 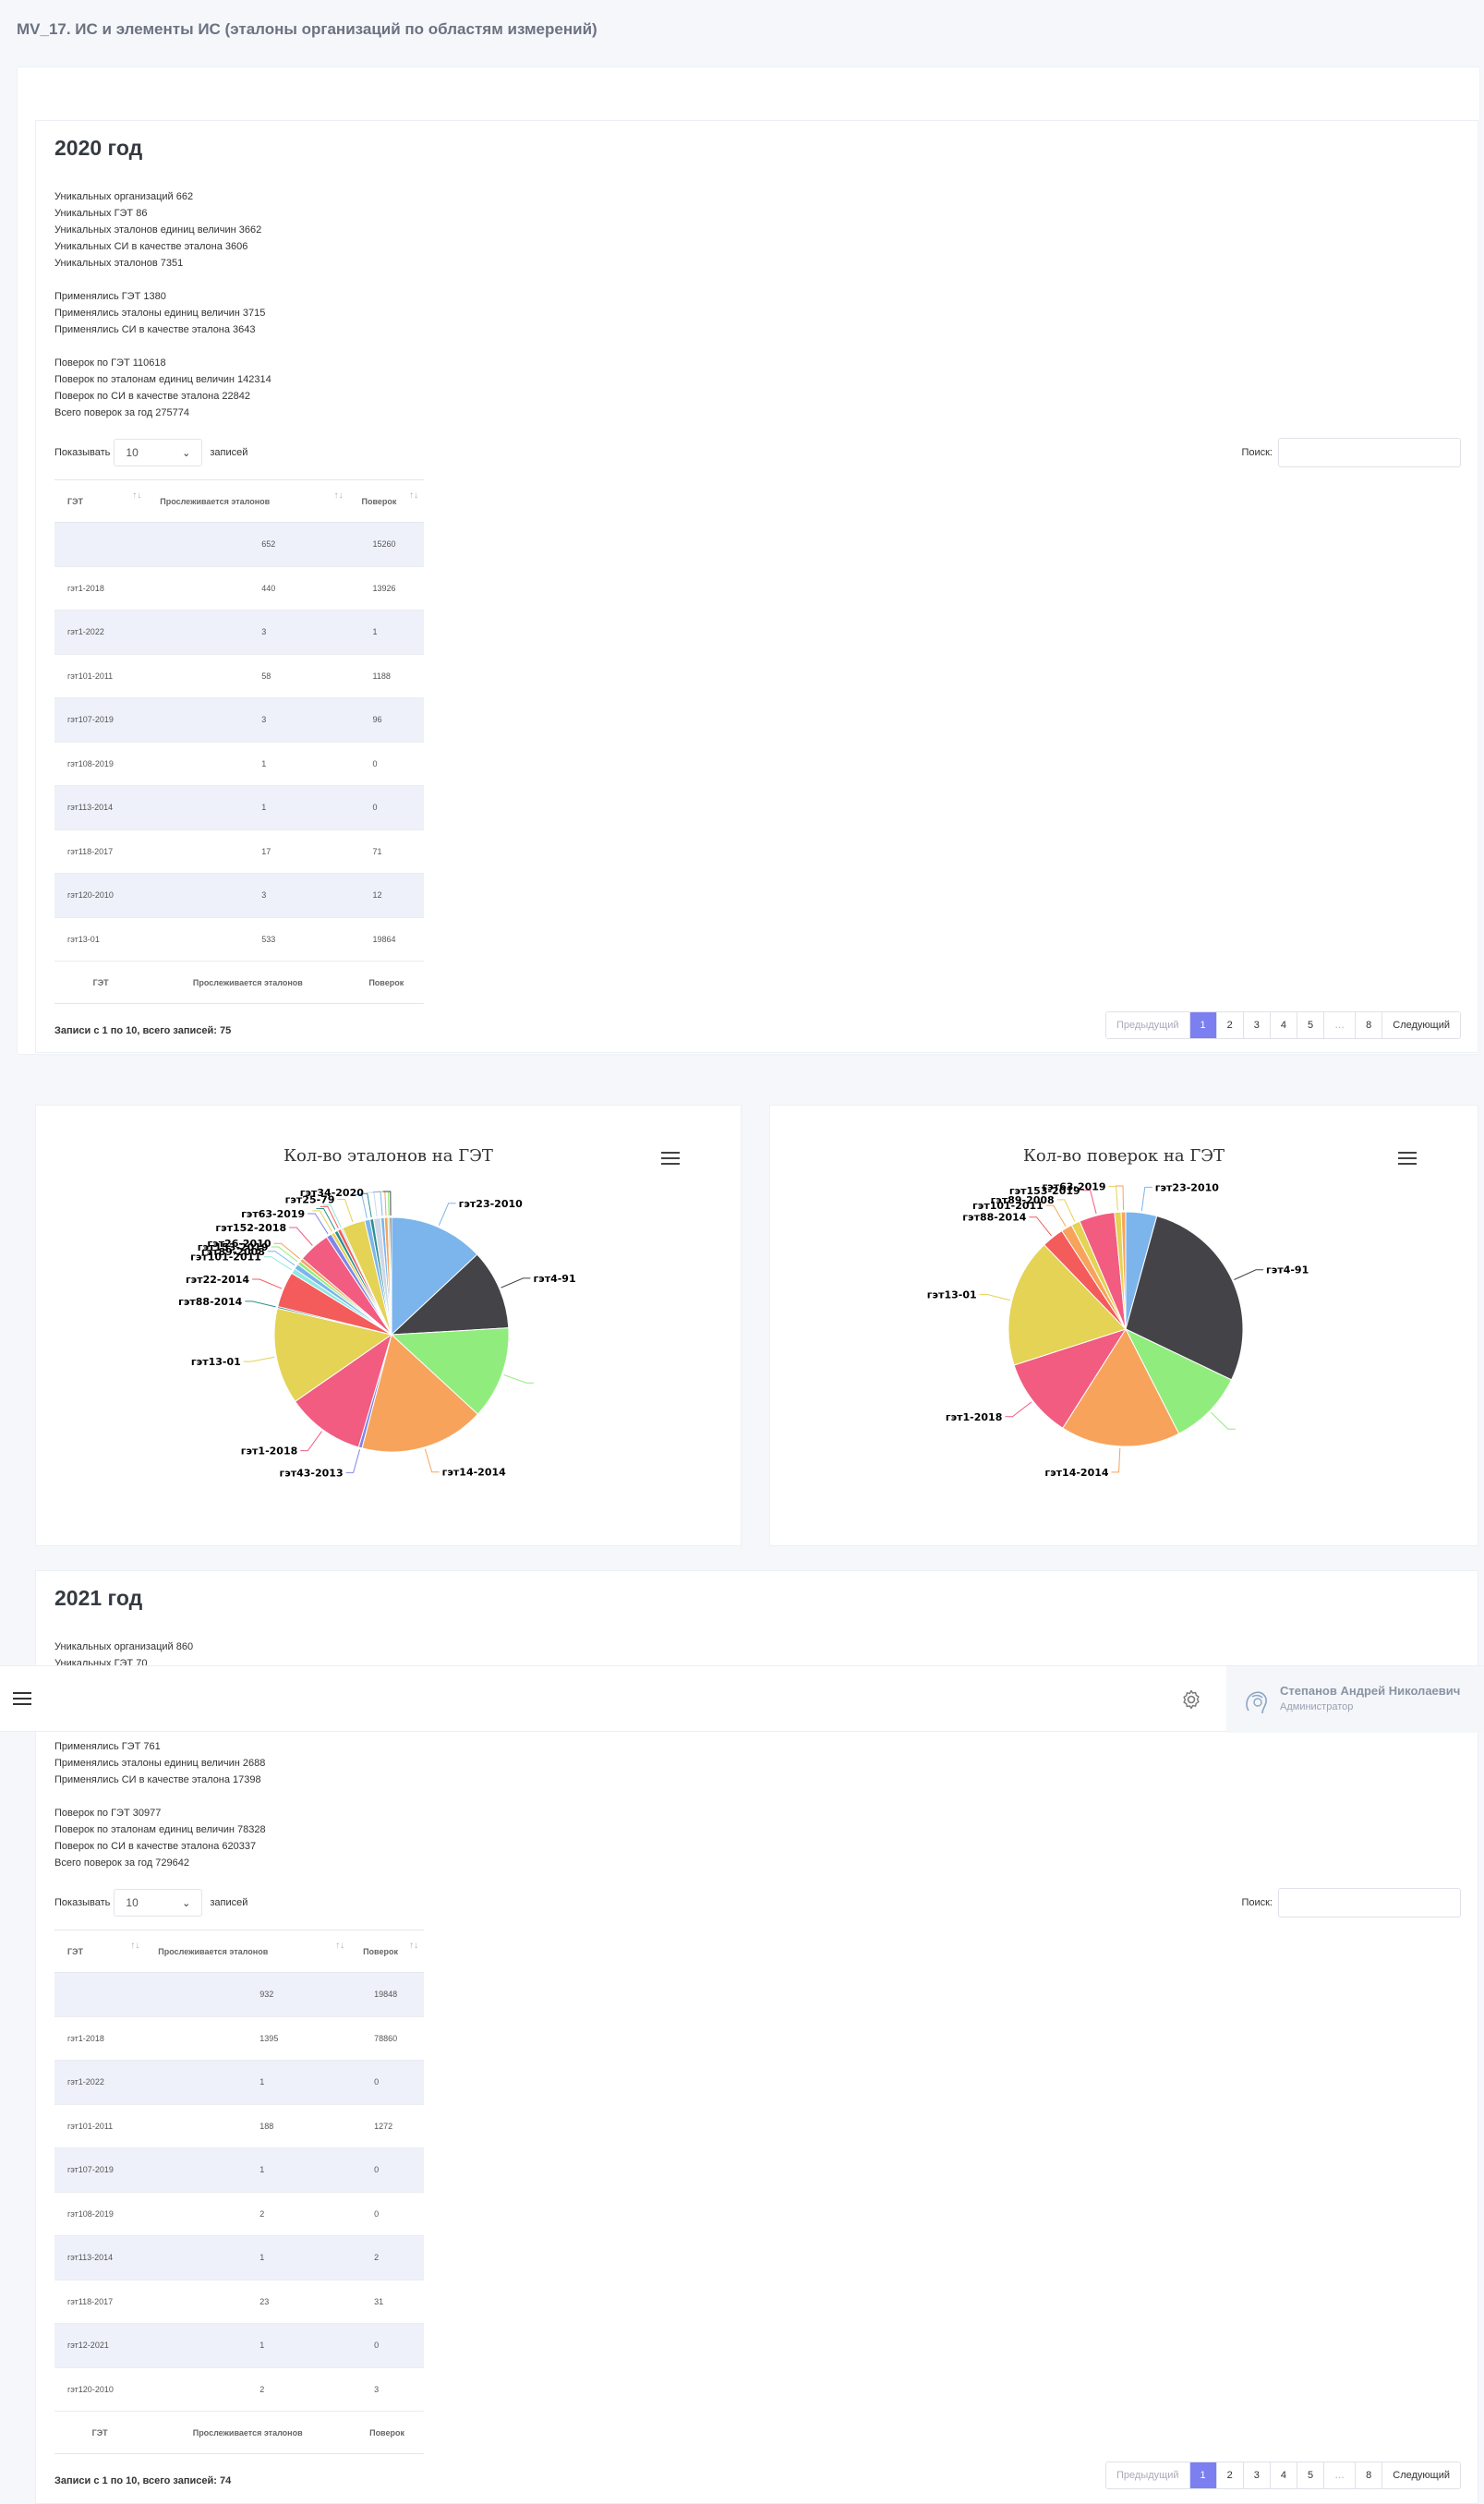 What do you see at coordinates (1257, 452) in the screenshot?
I see `search-label: Поиск:` at bounding box center [1257, 452].